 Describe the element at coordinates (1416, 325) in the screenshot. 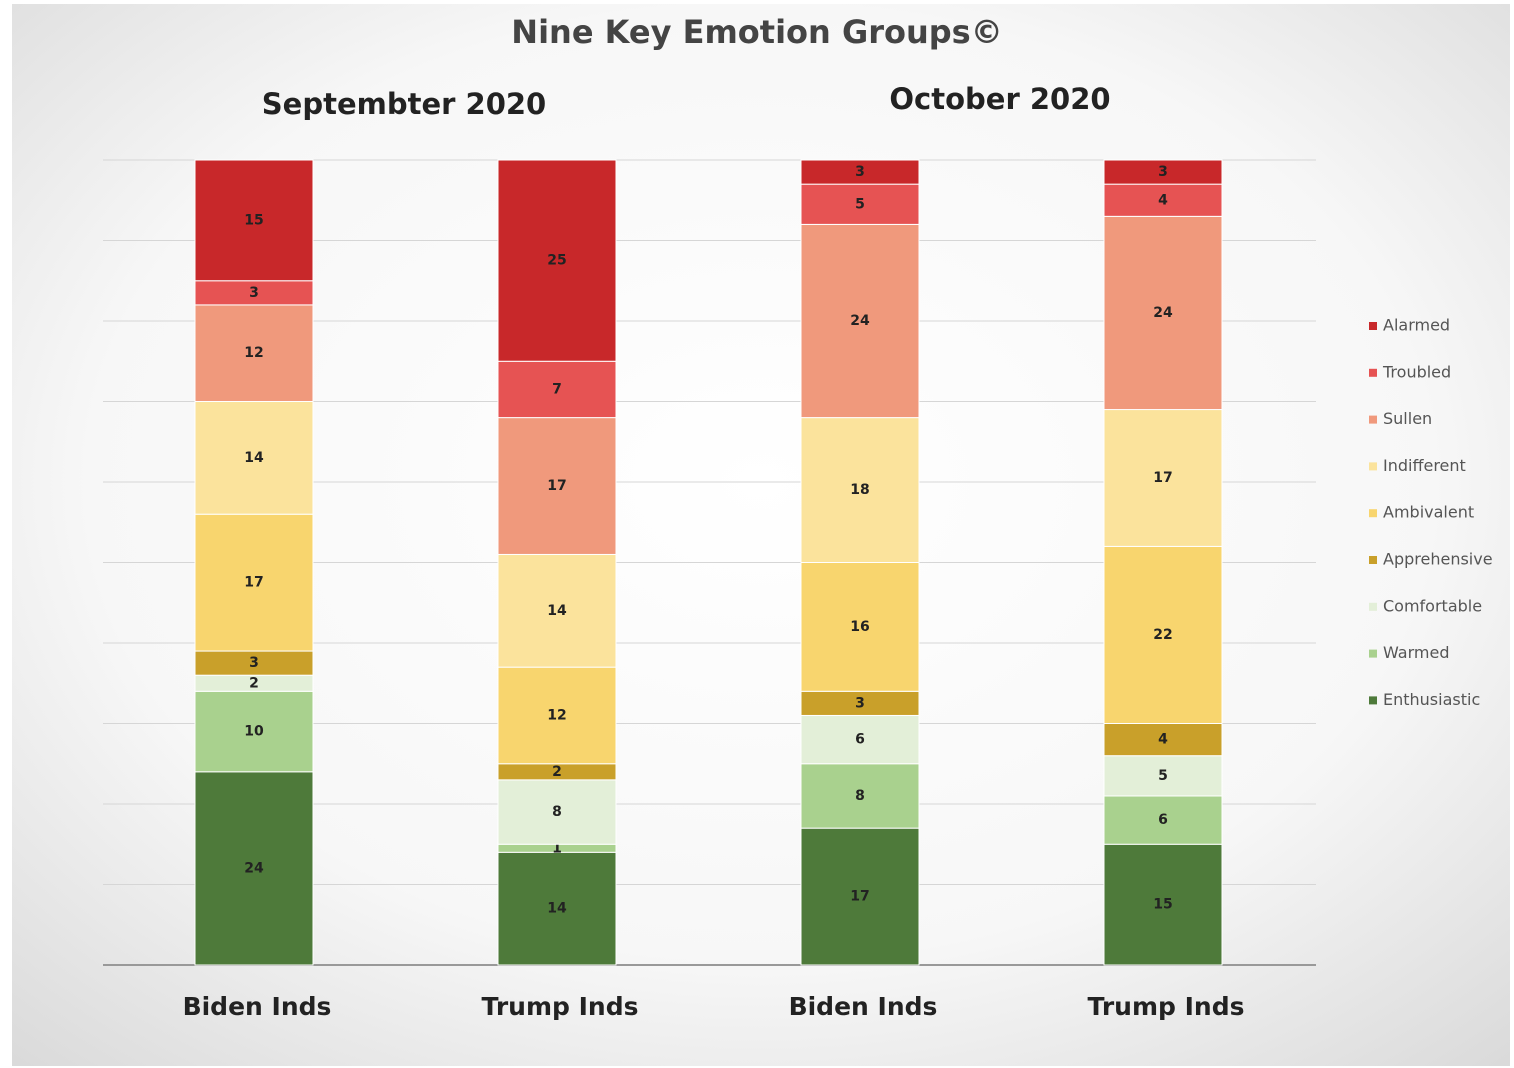

I see `legend-label: Alarmed` at that location.